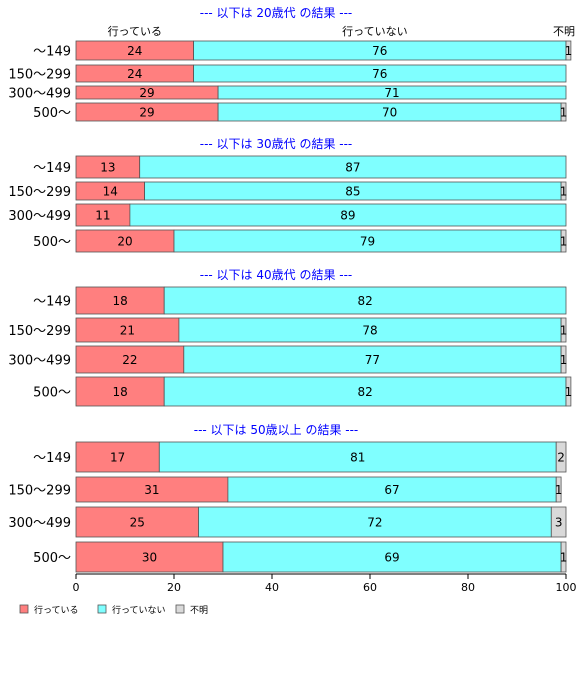 This screenshot has width=580, height=694. I want to click on data-label: 69, so click(391, 558).